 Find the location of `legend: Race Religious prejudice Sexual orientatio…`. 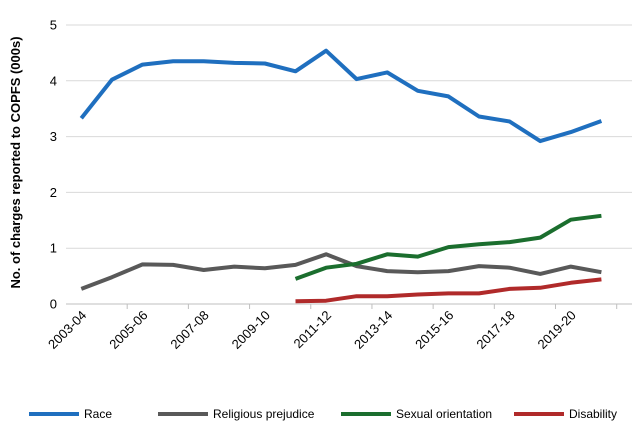

legend: Race Religious prejudice Sexual orientatio… is located at coordinates (323, 414).